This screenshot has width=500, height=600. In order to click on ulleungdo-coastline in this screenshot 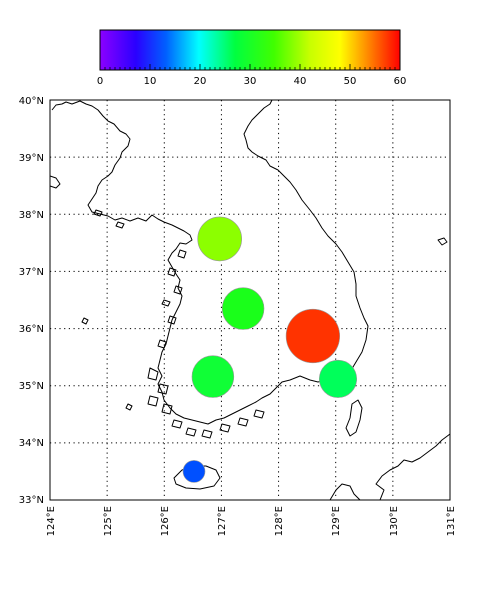, I will do `click(442, 241)`.